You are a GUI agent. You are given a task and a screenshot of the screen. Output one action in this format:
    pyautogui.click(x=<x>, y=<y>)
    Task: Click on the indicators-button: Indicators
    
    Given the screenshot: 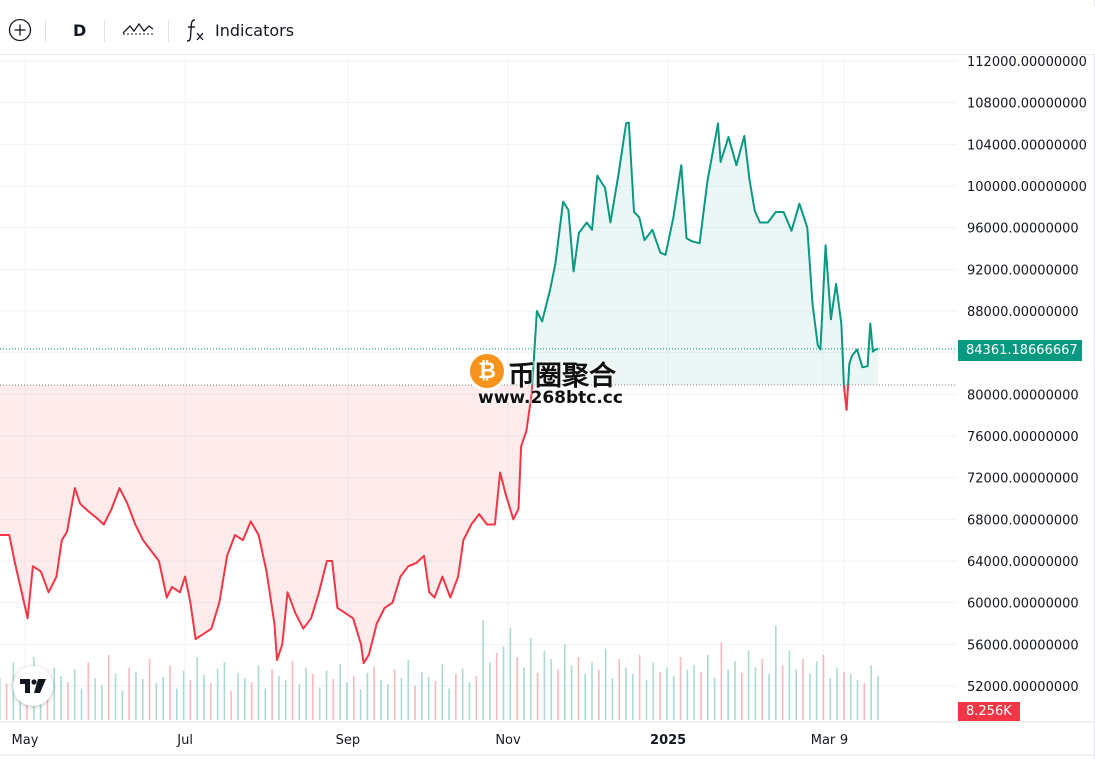 What is the action you would take?
    pyautogui.click(x=239, y=30)
    